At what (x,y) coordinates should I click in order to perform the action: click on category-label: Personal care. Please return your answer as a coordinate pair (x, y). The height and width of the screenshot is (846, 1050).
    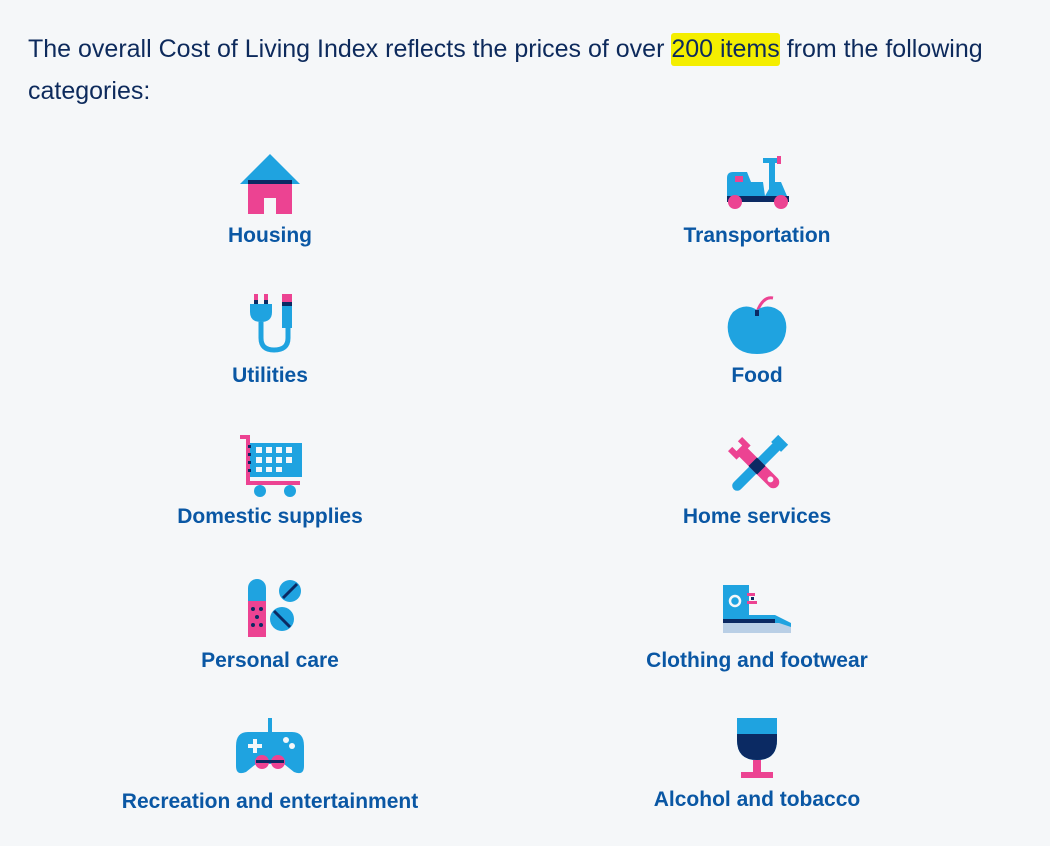
    Looking at the image, I should click on (270, 660).